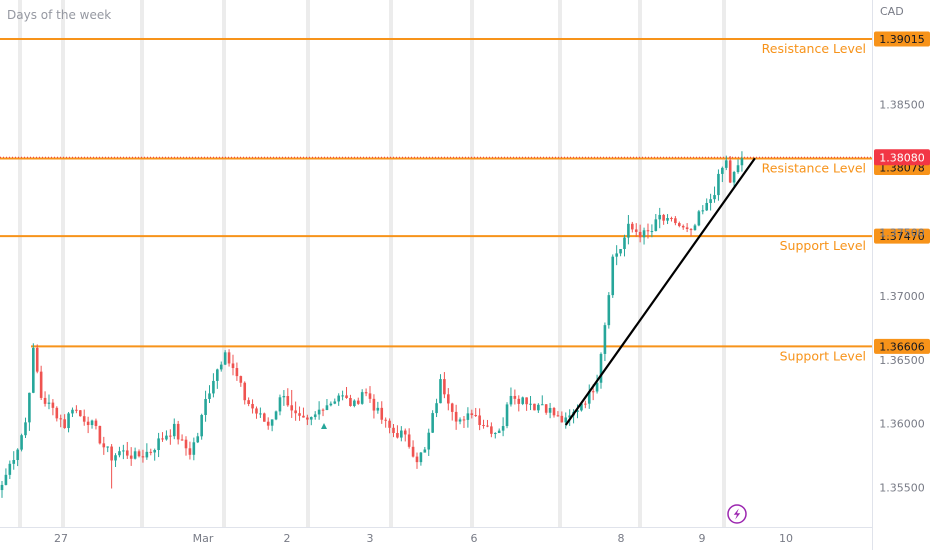  Describe the element at coordinates (902, 488) in the screenshot. I see `price-tick-label: 1.35500` at that location.